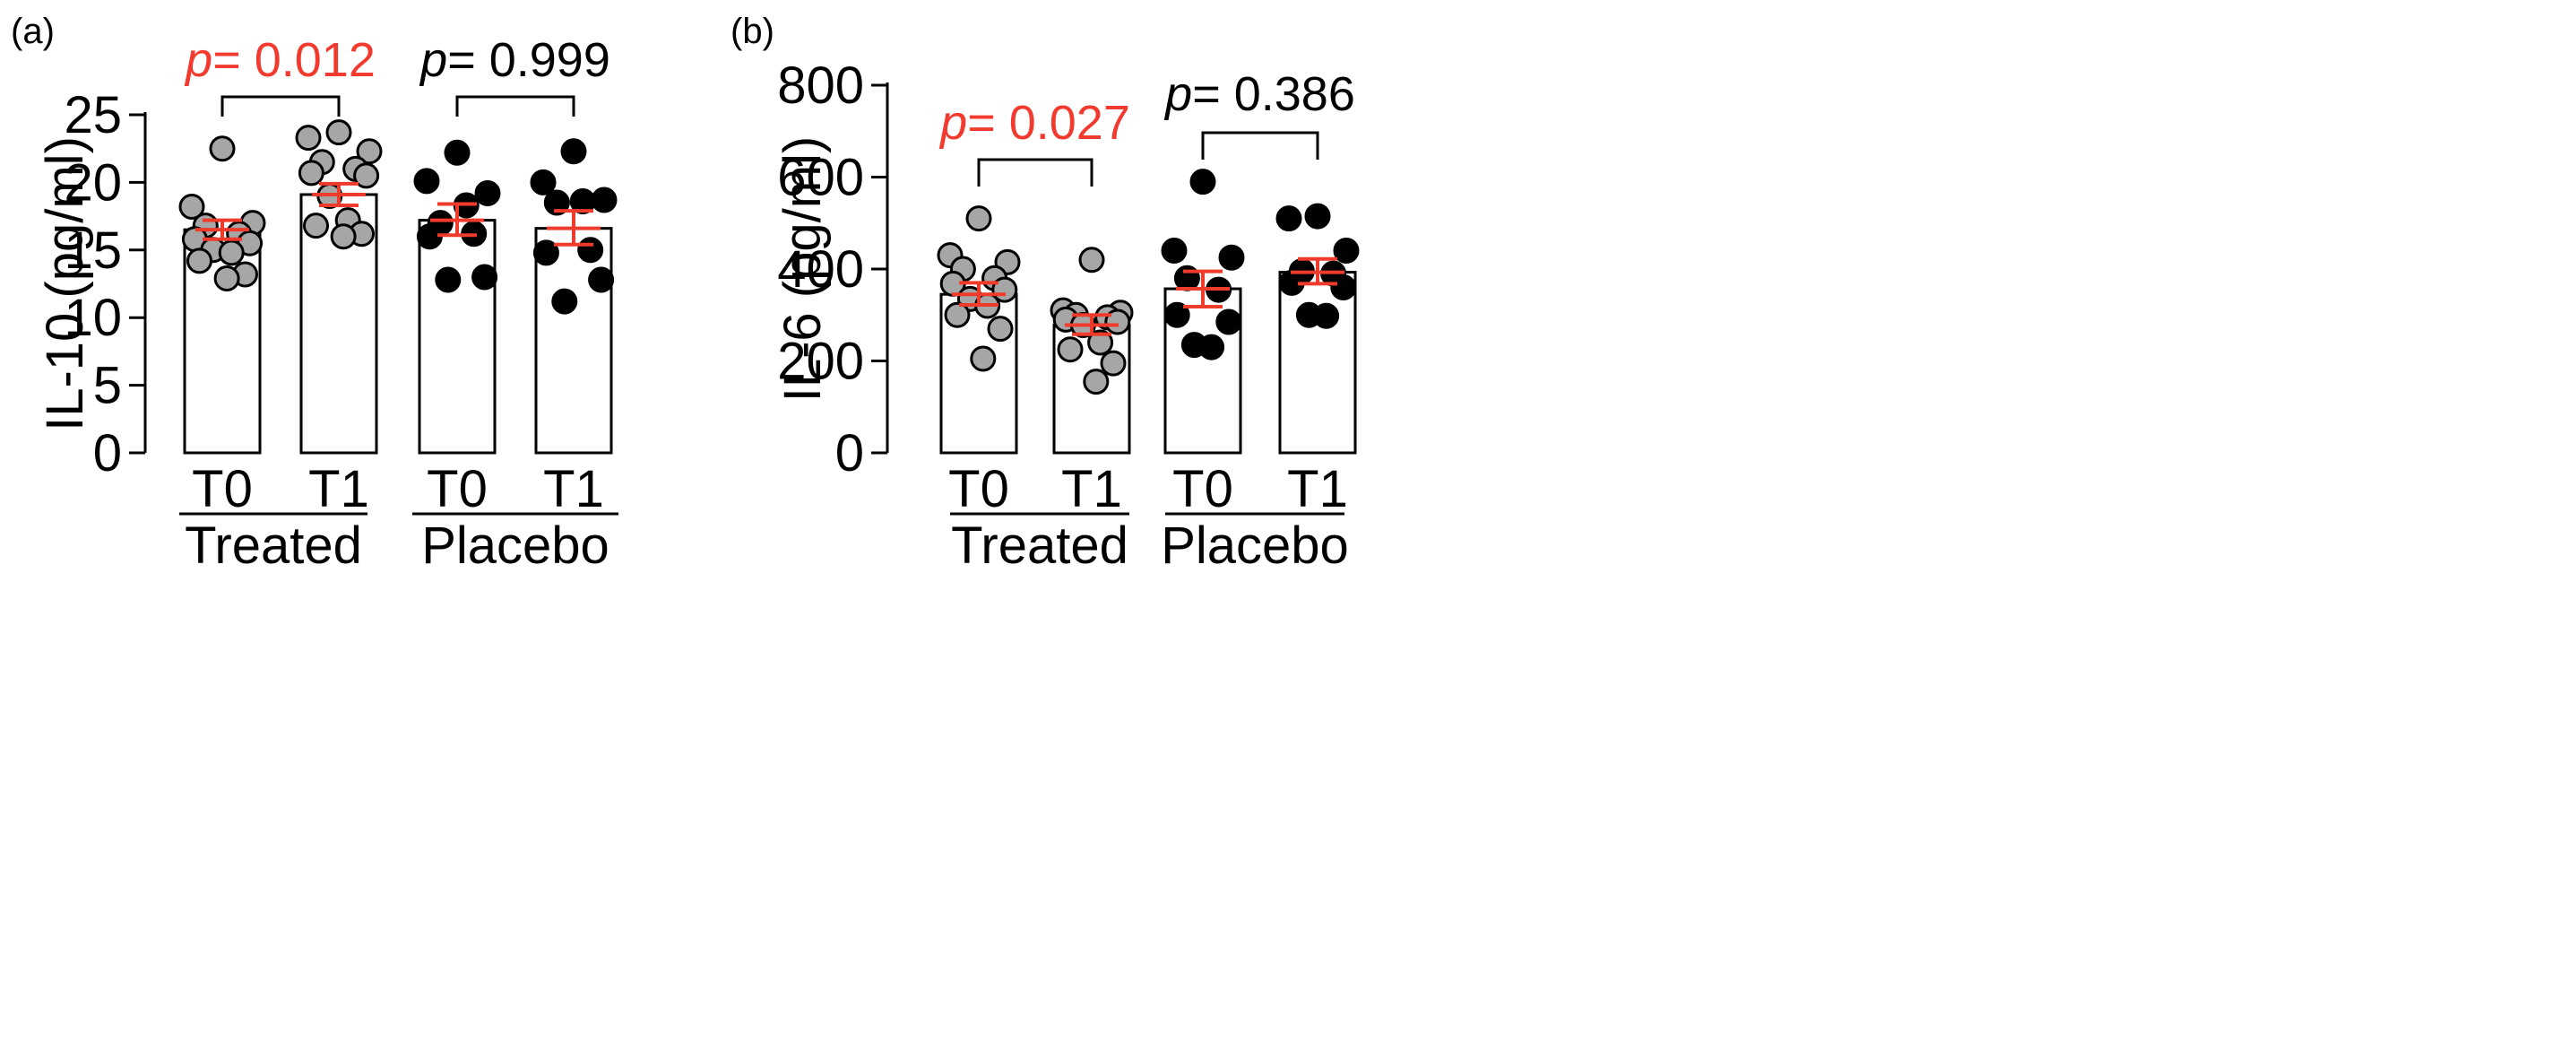  I want to click on p-value-label: p= 0.386, so click(1259, 94).